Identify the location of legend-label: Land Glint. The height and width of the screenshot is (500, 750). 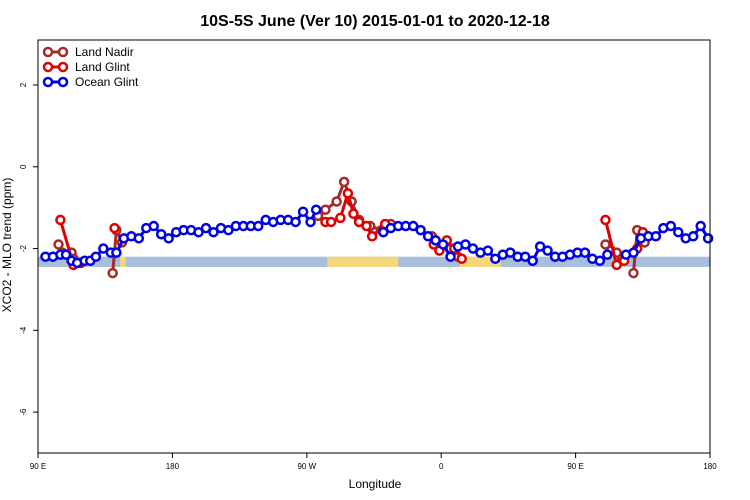
(102, 67).